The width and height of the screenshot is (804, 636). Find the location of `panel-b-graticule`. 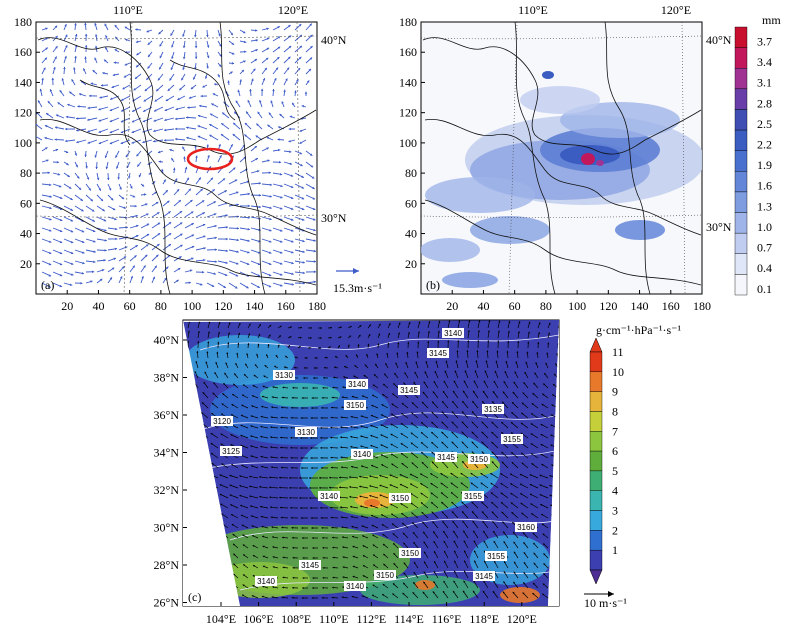

panel-b-graticule is located at coordinates (561, 158).